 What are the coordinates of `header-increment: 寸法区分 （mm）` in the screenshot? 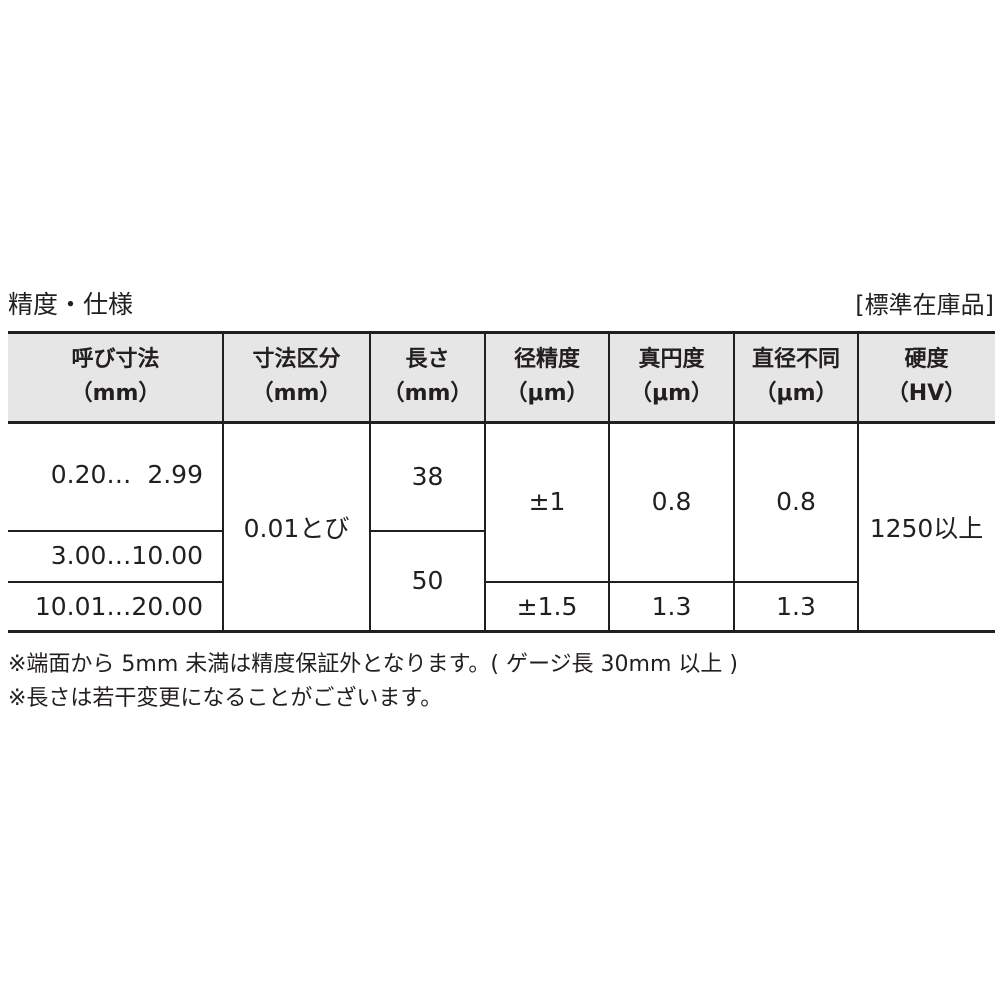 It's located at (296, 377).